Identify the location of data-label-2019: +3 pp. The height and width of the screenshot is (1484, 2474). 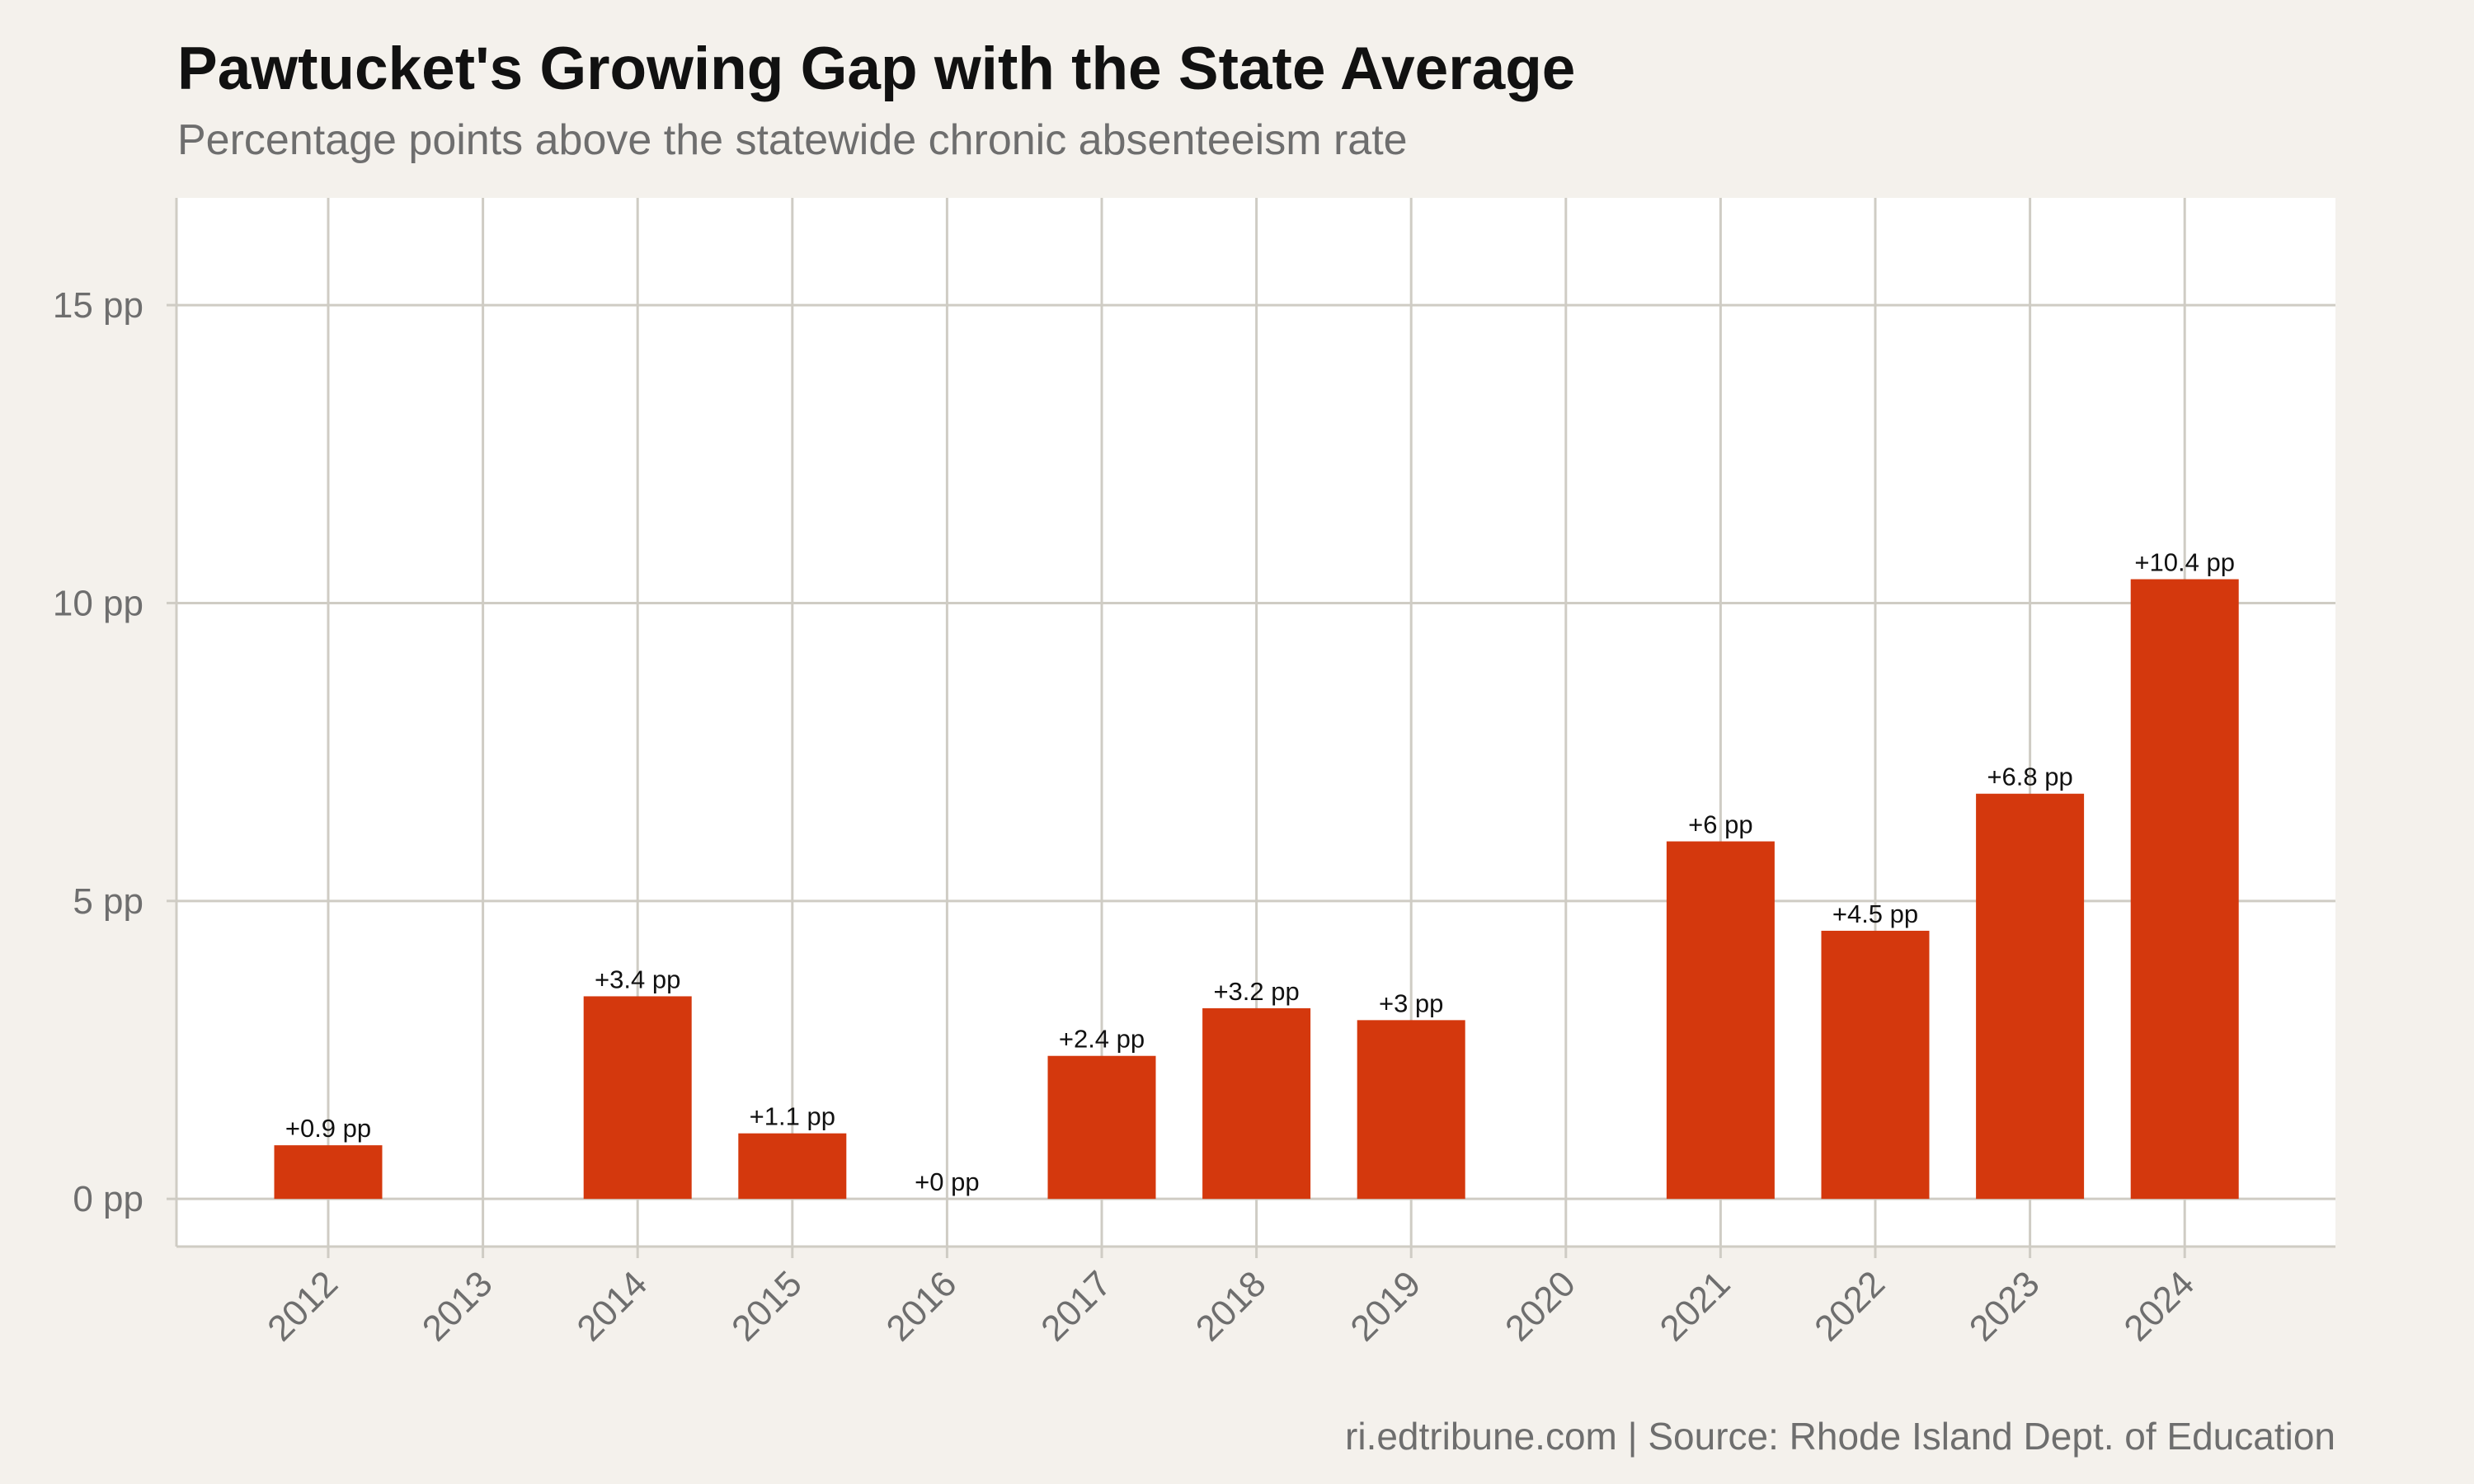
(1411, 1003).